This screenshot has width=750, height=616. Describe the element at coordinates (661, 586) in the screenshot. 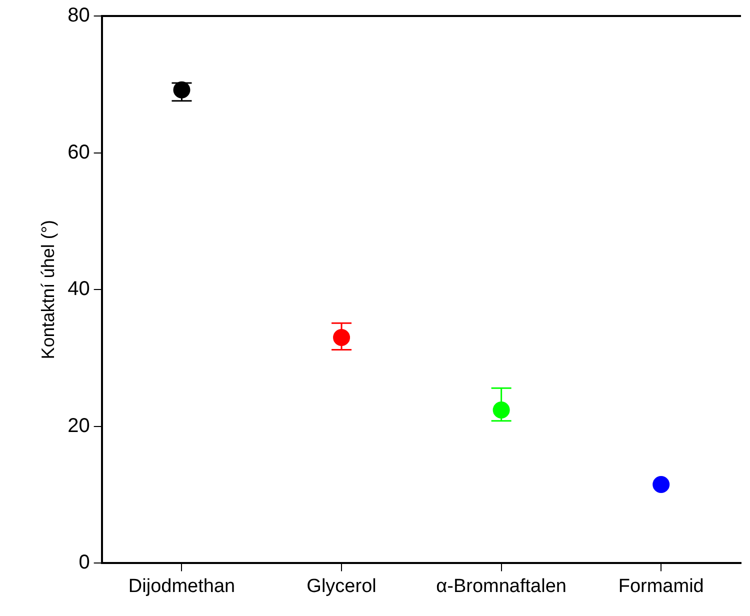

I see `x-tick-label: Formamid` at that location.